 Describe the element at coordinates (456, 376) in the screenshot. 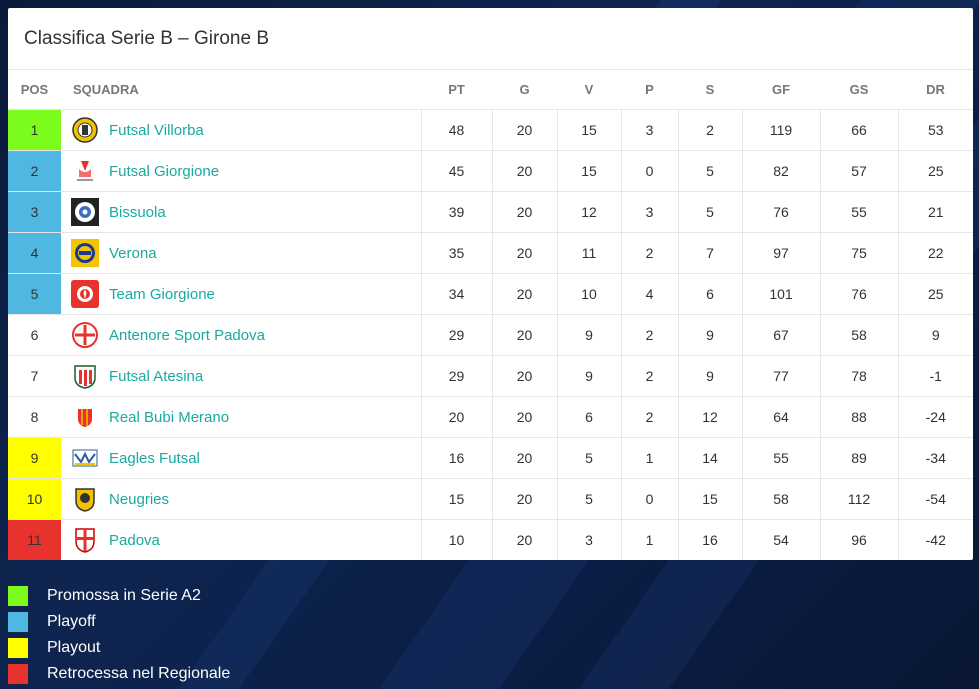

I see `stat-cell-pt: 29` at that location.